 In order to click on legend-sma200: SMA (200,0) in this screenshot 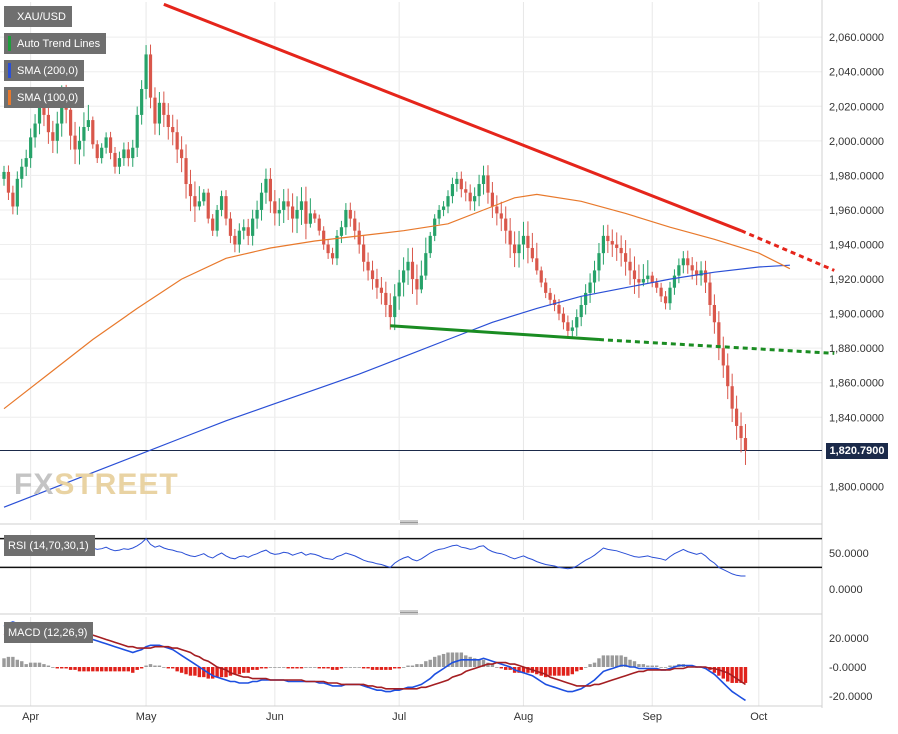, I will do `click(44, 70)`.